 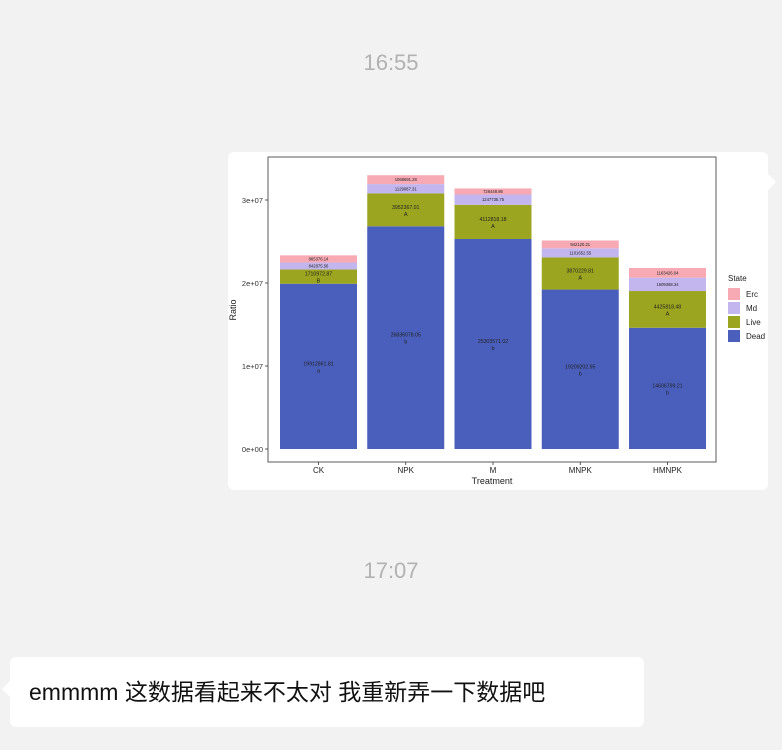 I want to click on y-axis-label: Ratio, so click(x=233, y=309).